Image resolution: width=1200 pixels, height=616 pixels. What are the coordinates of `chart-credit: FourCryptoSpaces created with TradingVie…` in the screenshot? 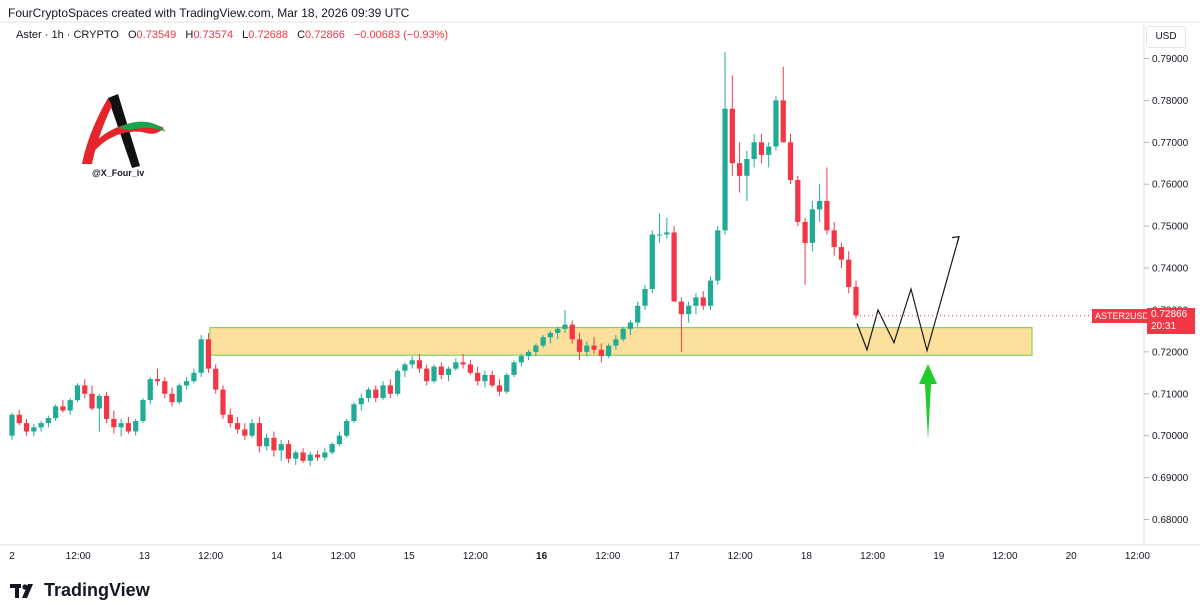 It's located at (209, 13).